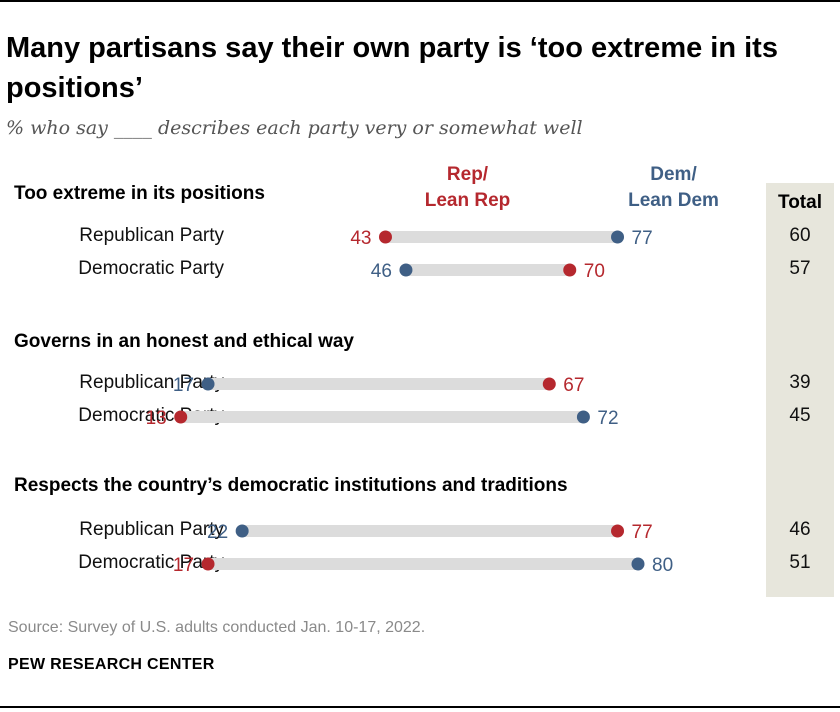  What do you see at coordinates (583, 417) in the screenshot?
I see `dem-dot-honest-democratic` at bounding box center [583, 417].